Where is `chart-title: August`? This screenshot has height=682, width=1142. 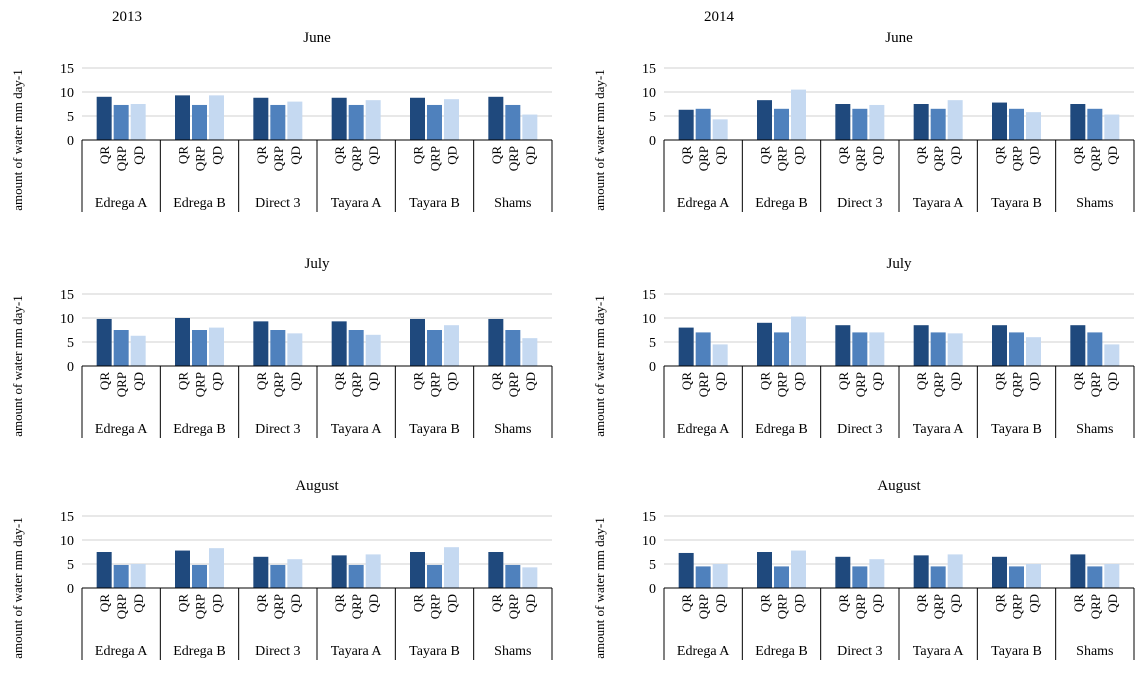
chart-title: August is located at coordinates (317, 486).